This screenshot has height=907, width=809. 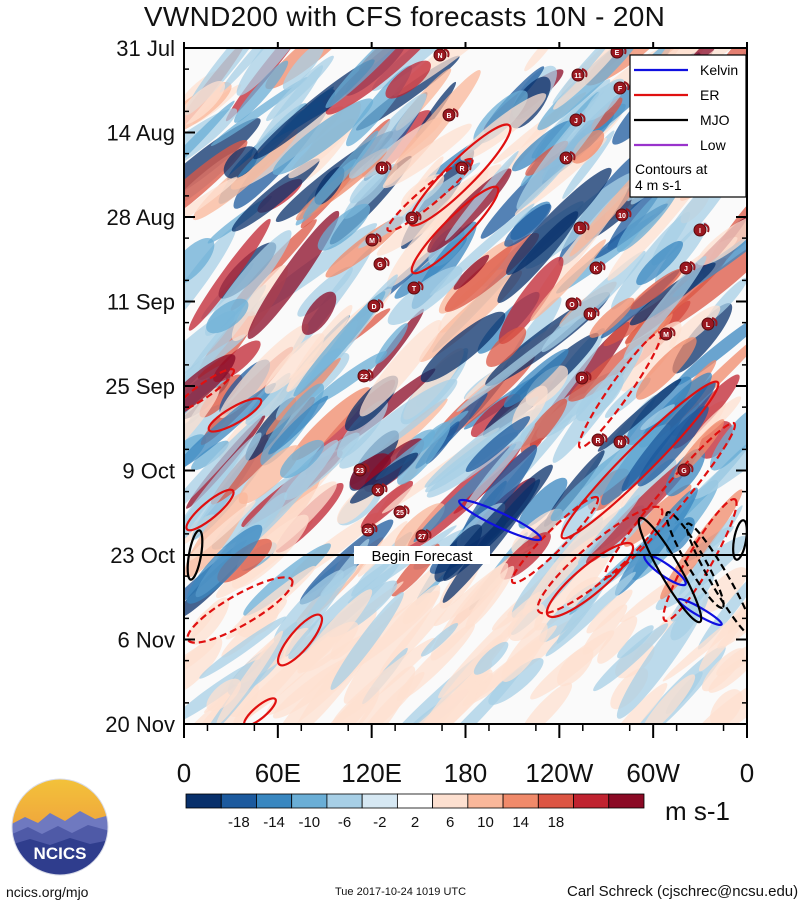 What do you see at coordinates (688, 126) in the screenshot?
I see `legend-box` at bounding box center [688, 126].